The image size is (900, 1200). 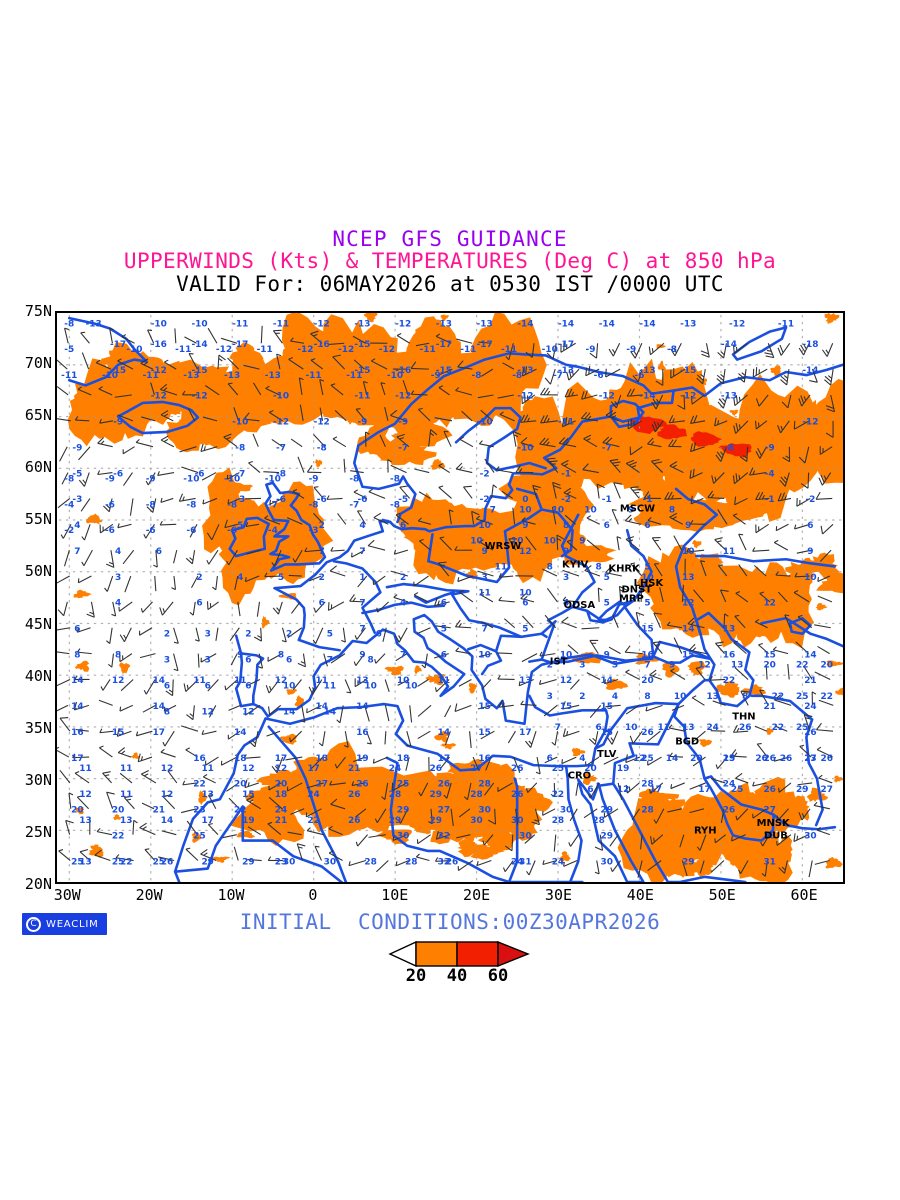 What do you see at coordinates (38, 363) in the screenshot?
I see `lat-tick-70N: 70N` at bounding box center [38, 363].